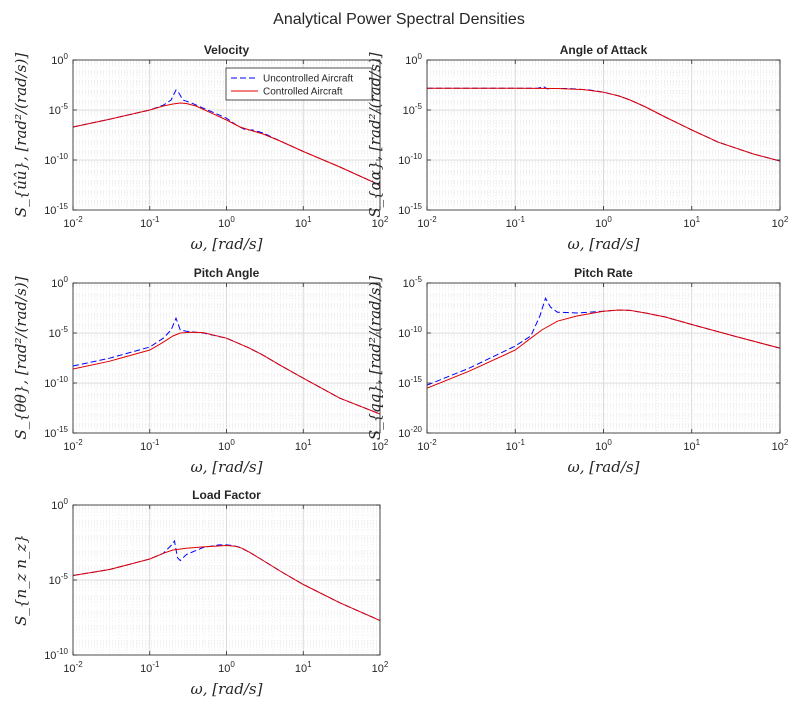 The width and height of the screenshot is (799, 710). What do you see at coordinates (399, 19) in the screenshot?
I see `figure-title: Analytical Power Spectral Densities` at bounding box center [399, 19].